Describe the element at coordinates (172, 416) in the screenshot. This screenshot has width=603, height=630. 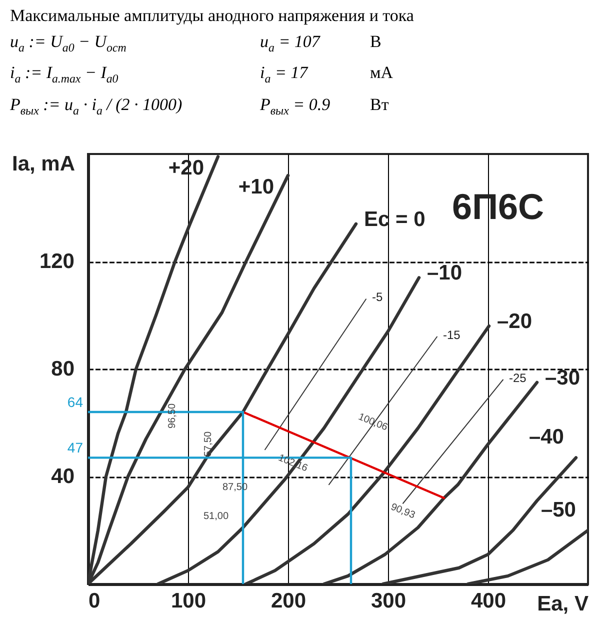
I see `annotation: 96,50` at that location.